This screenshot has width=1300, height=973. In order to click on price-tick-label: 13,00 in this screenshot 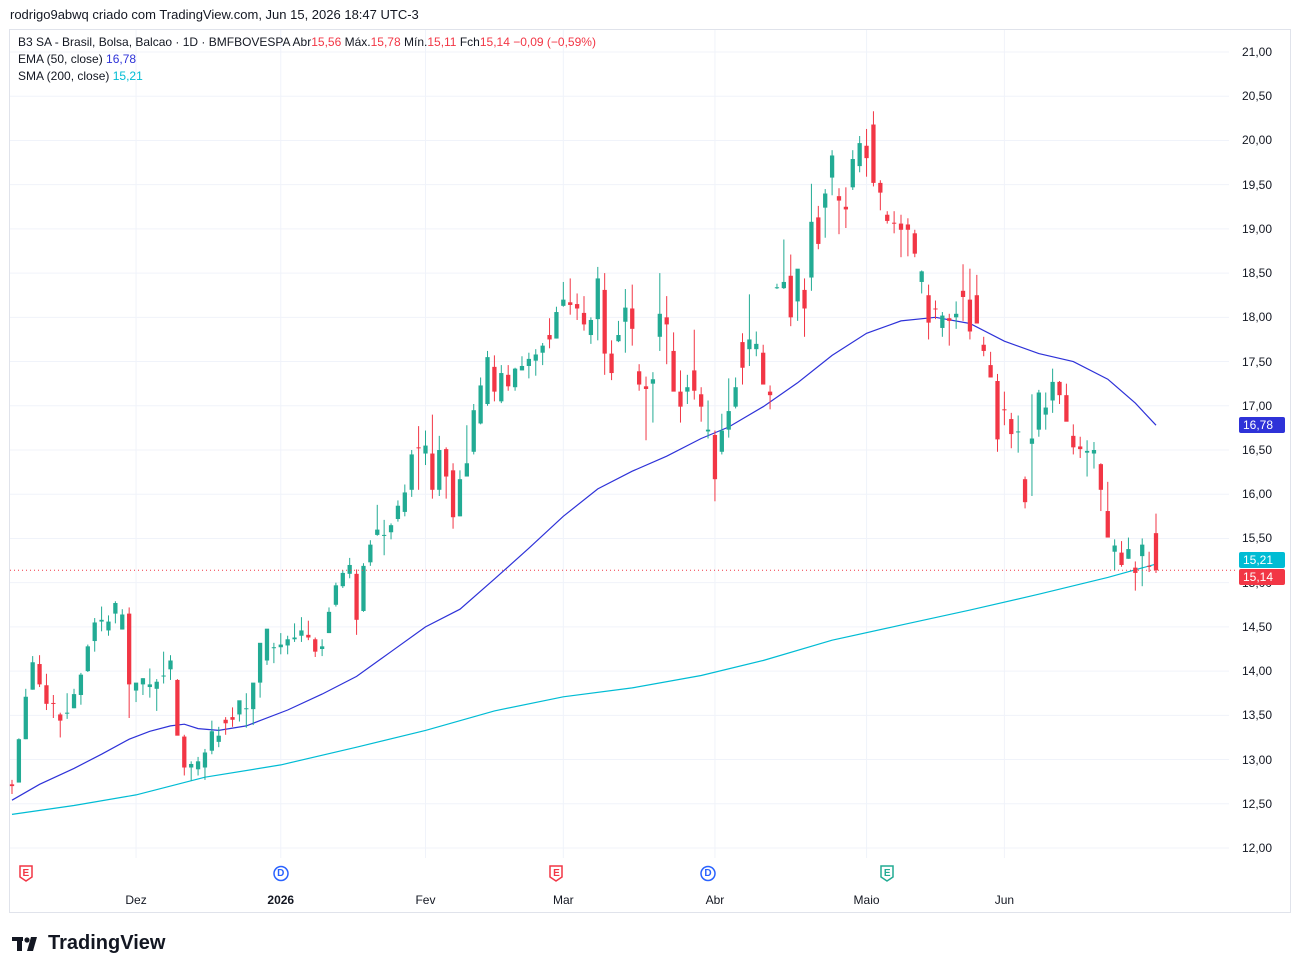, I will do `click(1256, 759)`.